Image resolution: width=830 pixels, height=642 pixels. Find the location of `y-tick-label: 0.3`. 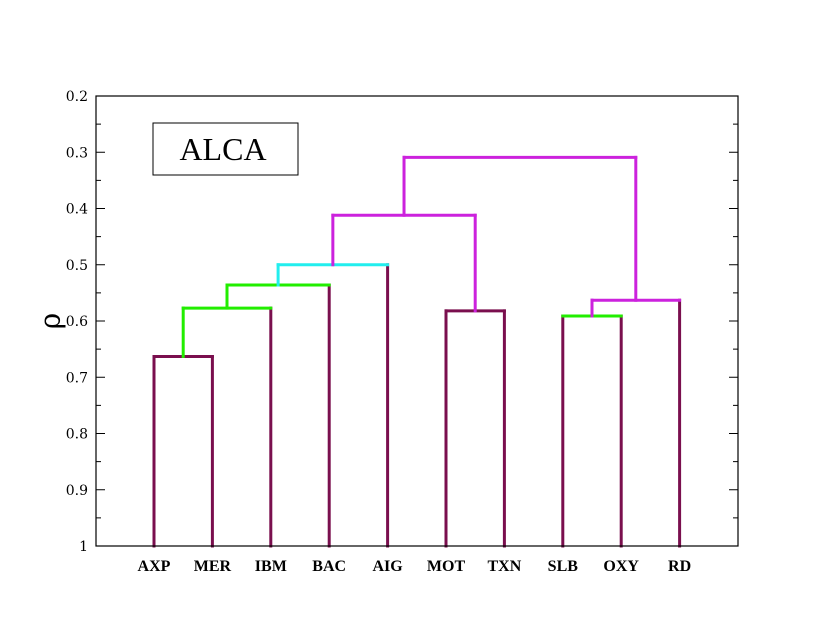

y-tick-label: 0.3 is located at coordinates (77, 153).